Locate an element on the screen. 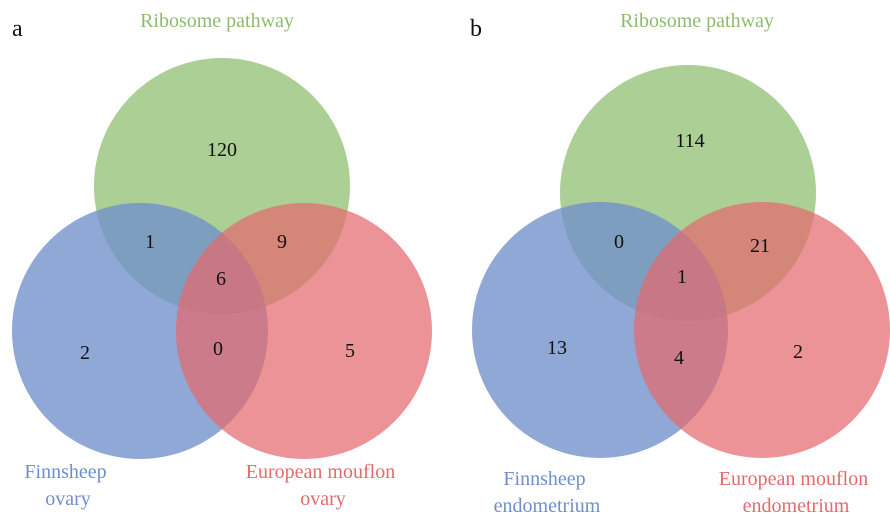  ribosome-label-a-line-1: Ribosome pathway is located at coordinates (217, 21).